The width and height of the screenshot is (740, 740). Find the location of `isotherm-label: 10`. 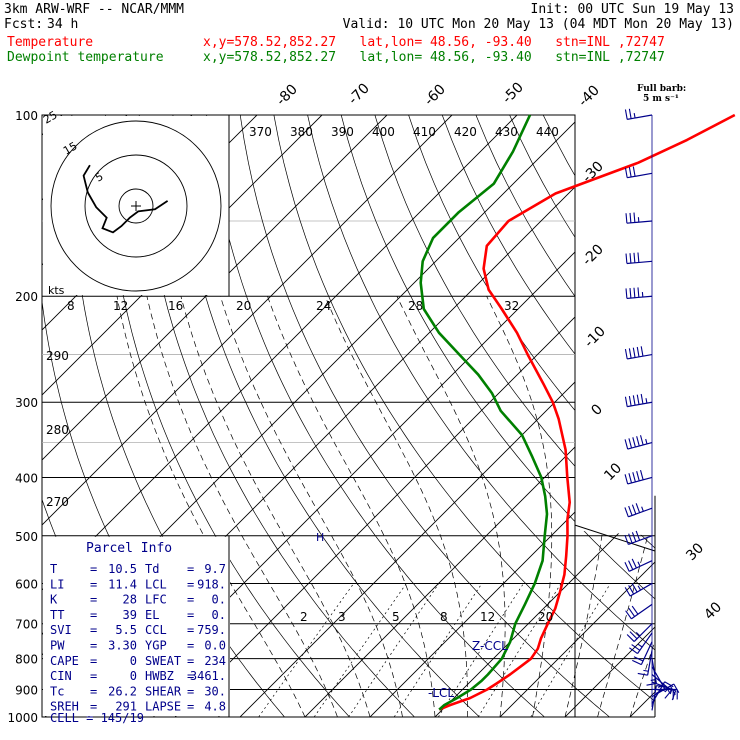

isotherm-label: 10 is located at coordinates (613, 472).